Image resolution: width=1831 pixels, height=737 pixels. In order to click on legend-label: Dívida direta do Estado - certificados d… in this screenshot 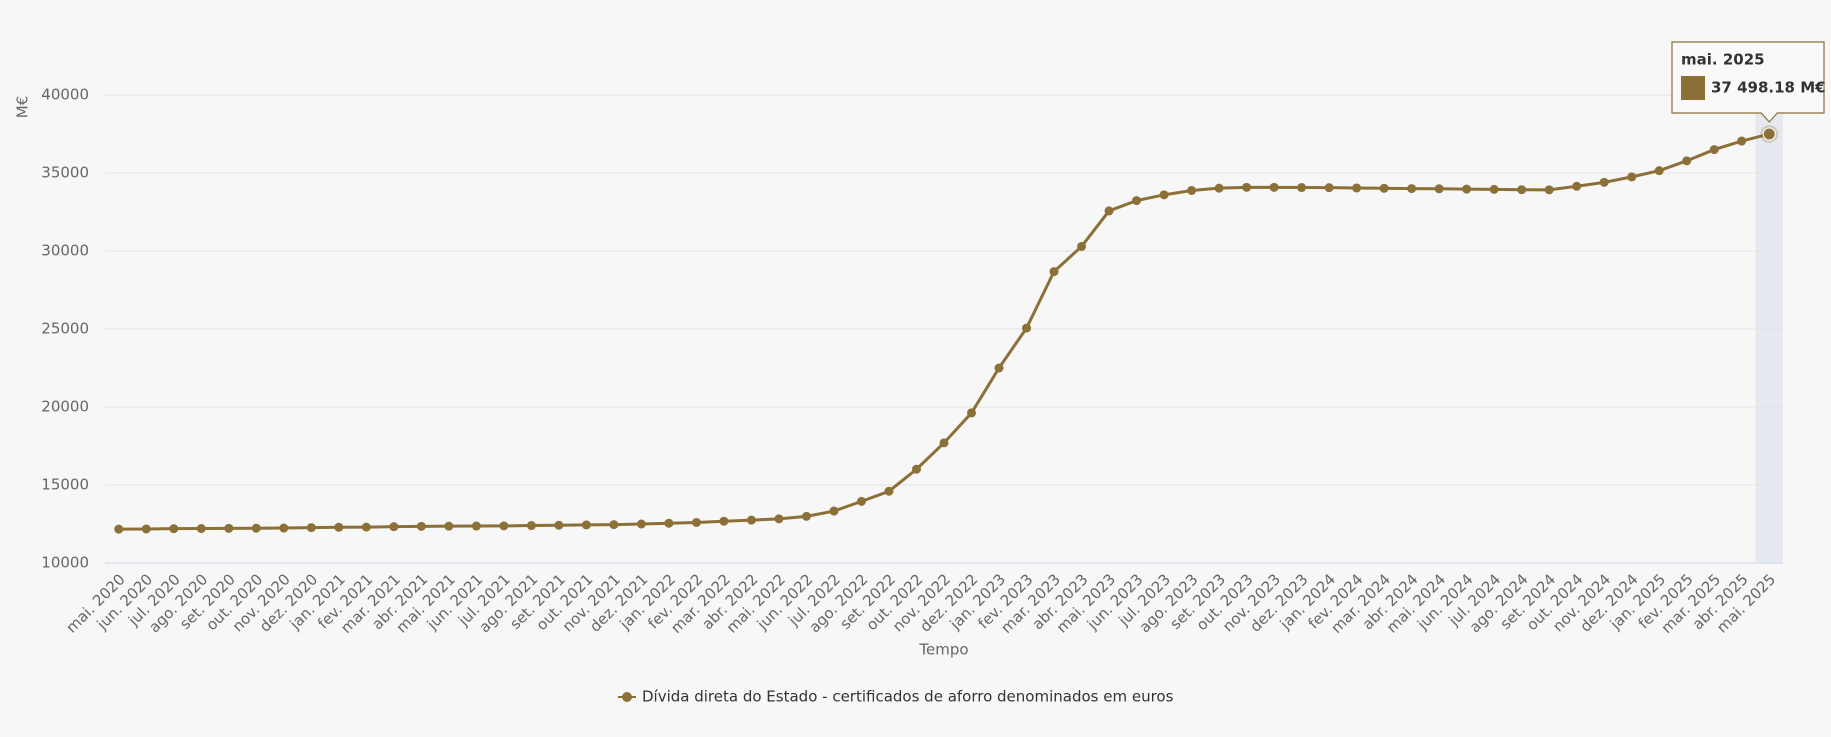, I will do `click(908, 697)`.